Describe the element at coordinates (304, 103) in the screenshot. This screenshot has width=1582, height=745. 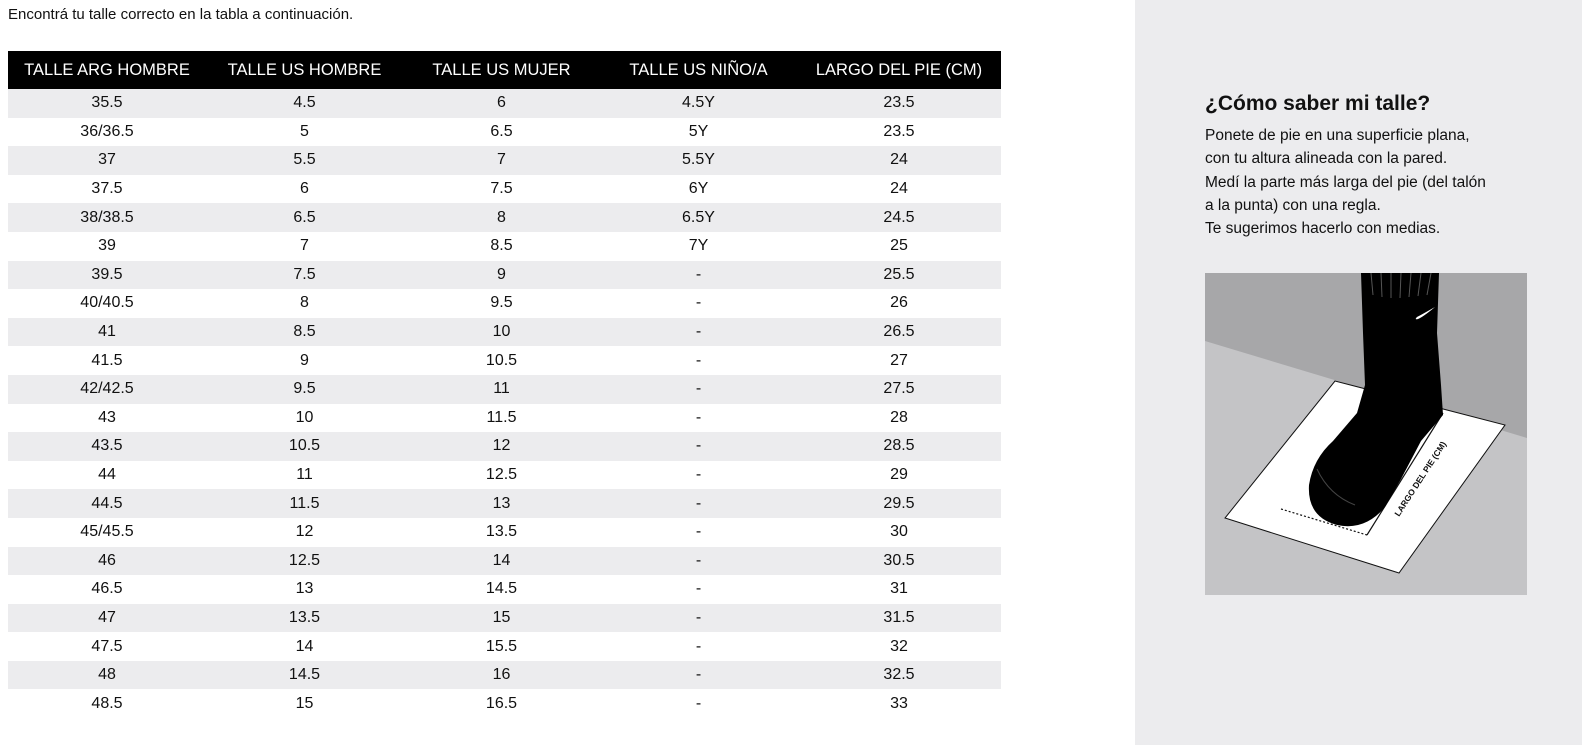
I see `cell-talle-us-hombre: 4.5` at that location.